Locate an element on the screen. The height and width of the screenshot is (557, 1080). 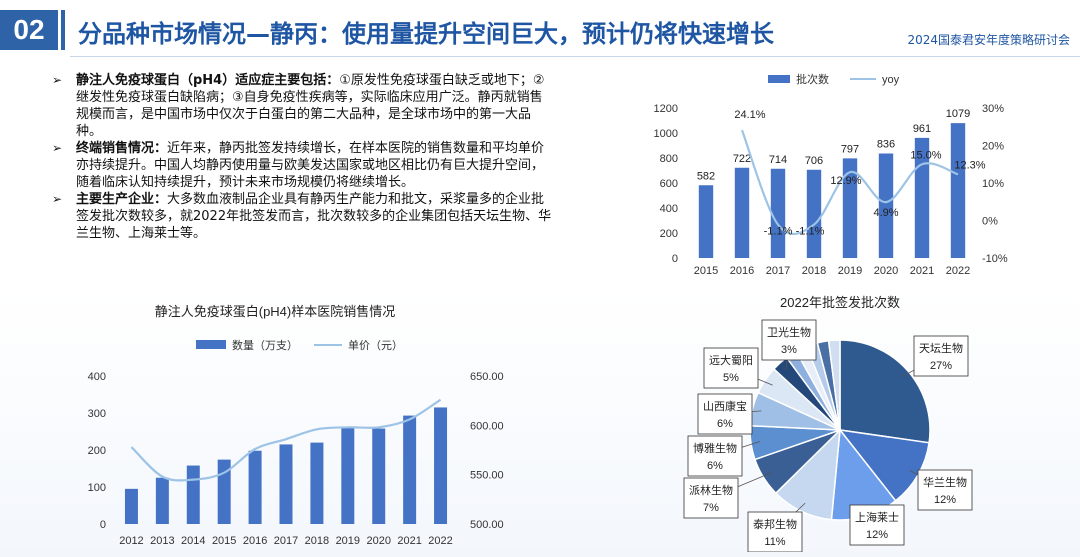
slice-name-label: 天坛生物 is located at coordinates (941, 348).